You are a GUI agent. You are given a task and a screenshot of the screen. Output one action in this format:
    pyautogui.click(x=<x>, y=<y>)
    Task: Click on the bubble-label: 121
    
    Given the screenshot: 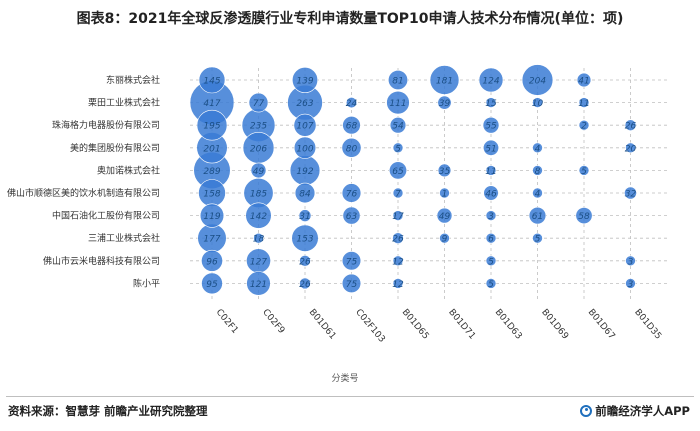 What is the action you would take?
    pyautogui.click(x=258, y=285)
    